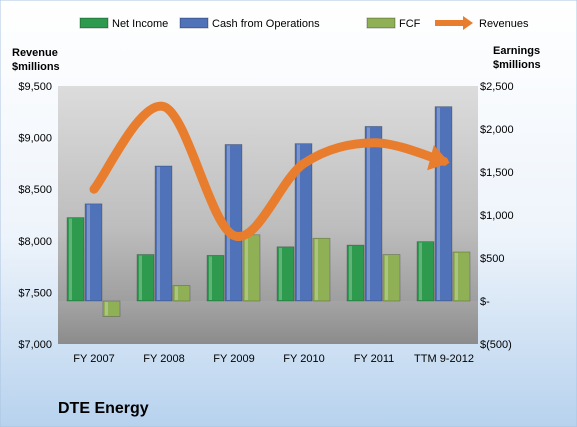 This screenshot has height=427, width=577. Describe the element at coordinates (492, 259) in the screenshot. I see `right-tick-label: $500` at that location.